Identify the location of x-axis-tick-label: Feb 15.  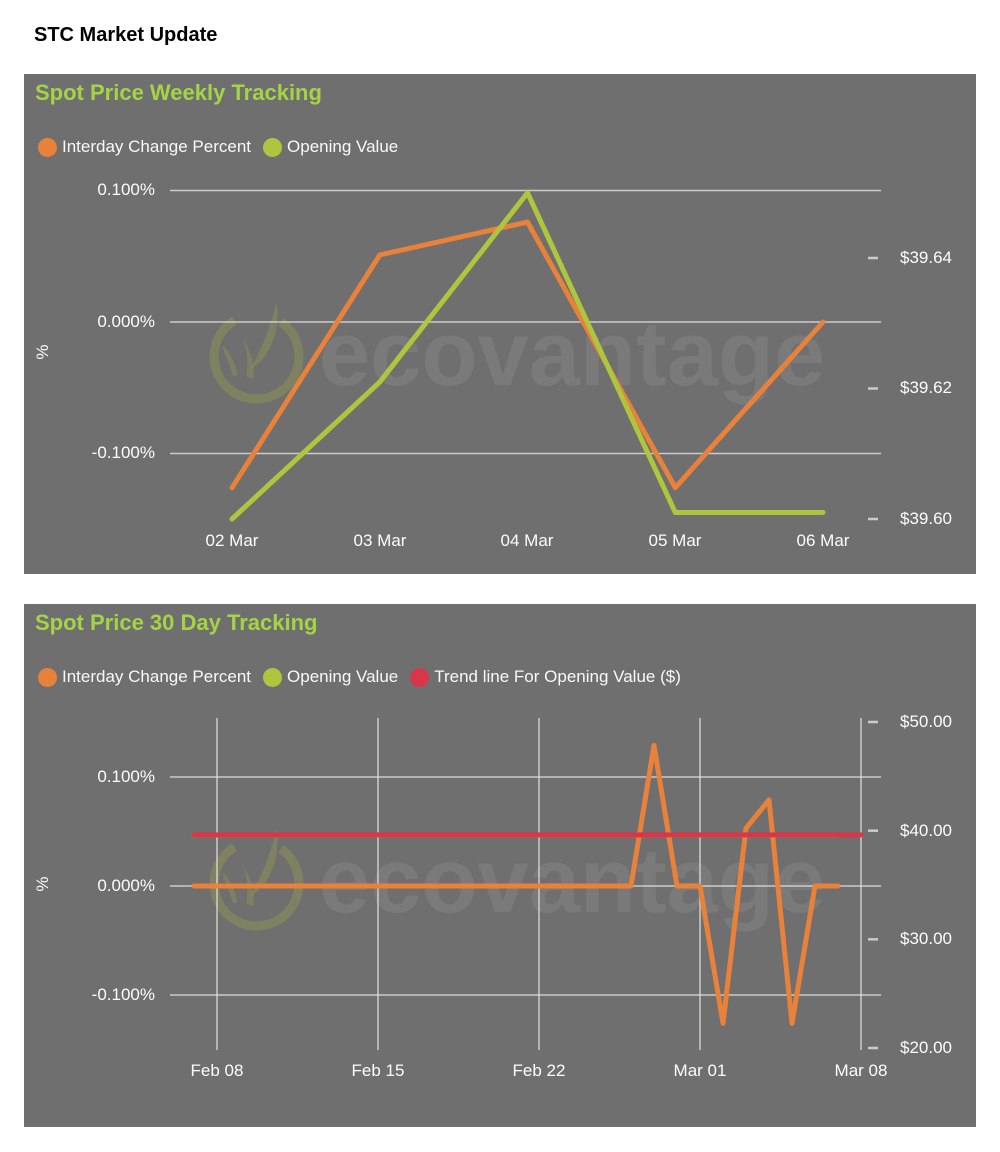
(378, 1070).